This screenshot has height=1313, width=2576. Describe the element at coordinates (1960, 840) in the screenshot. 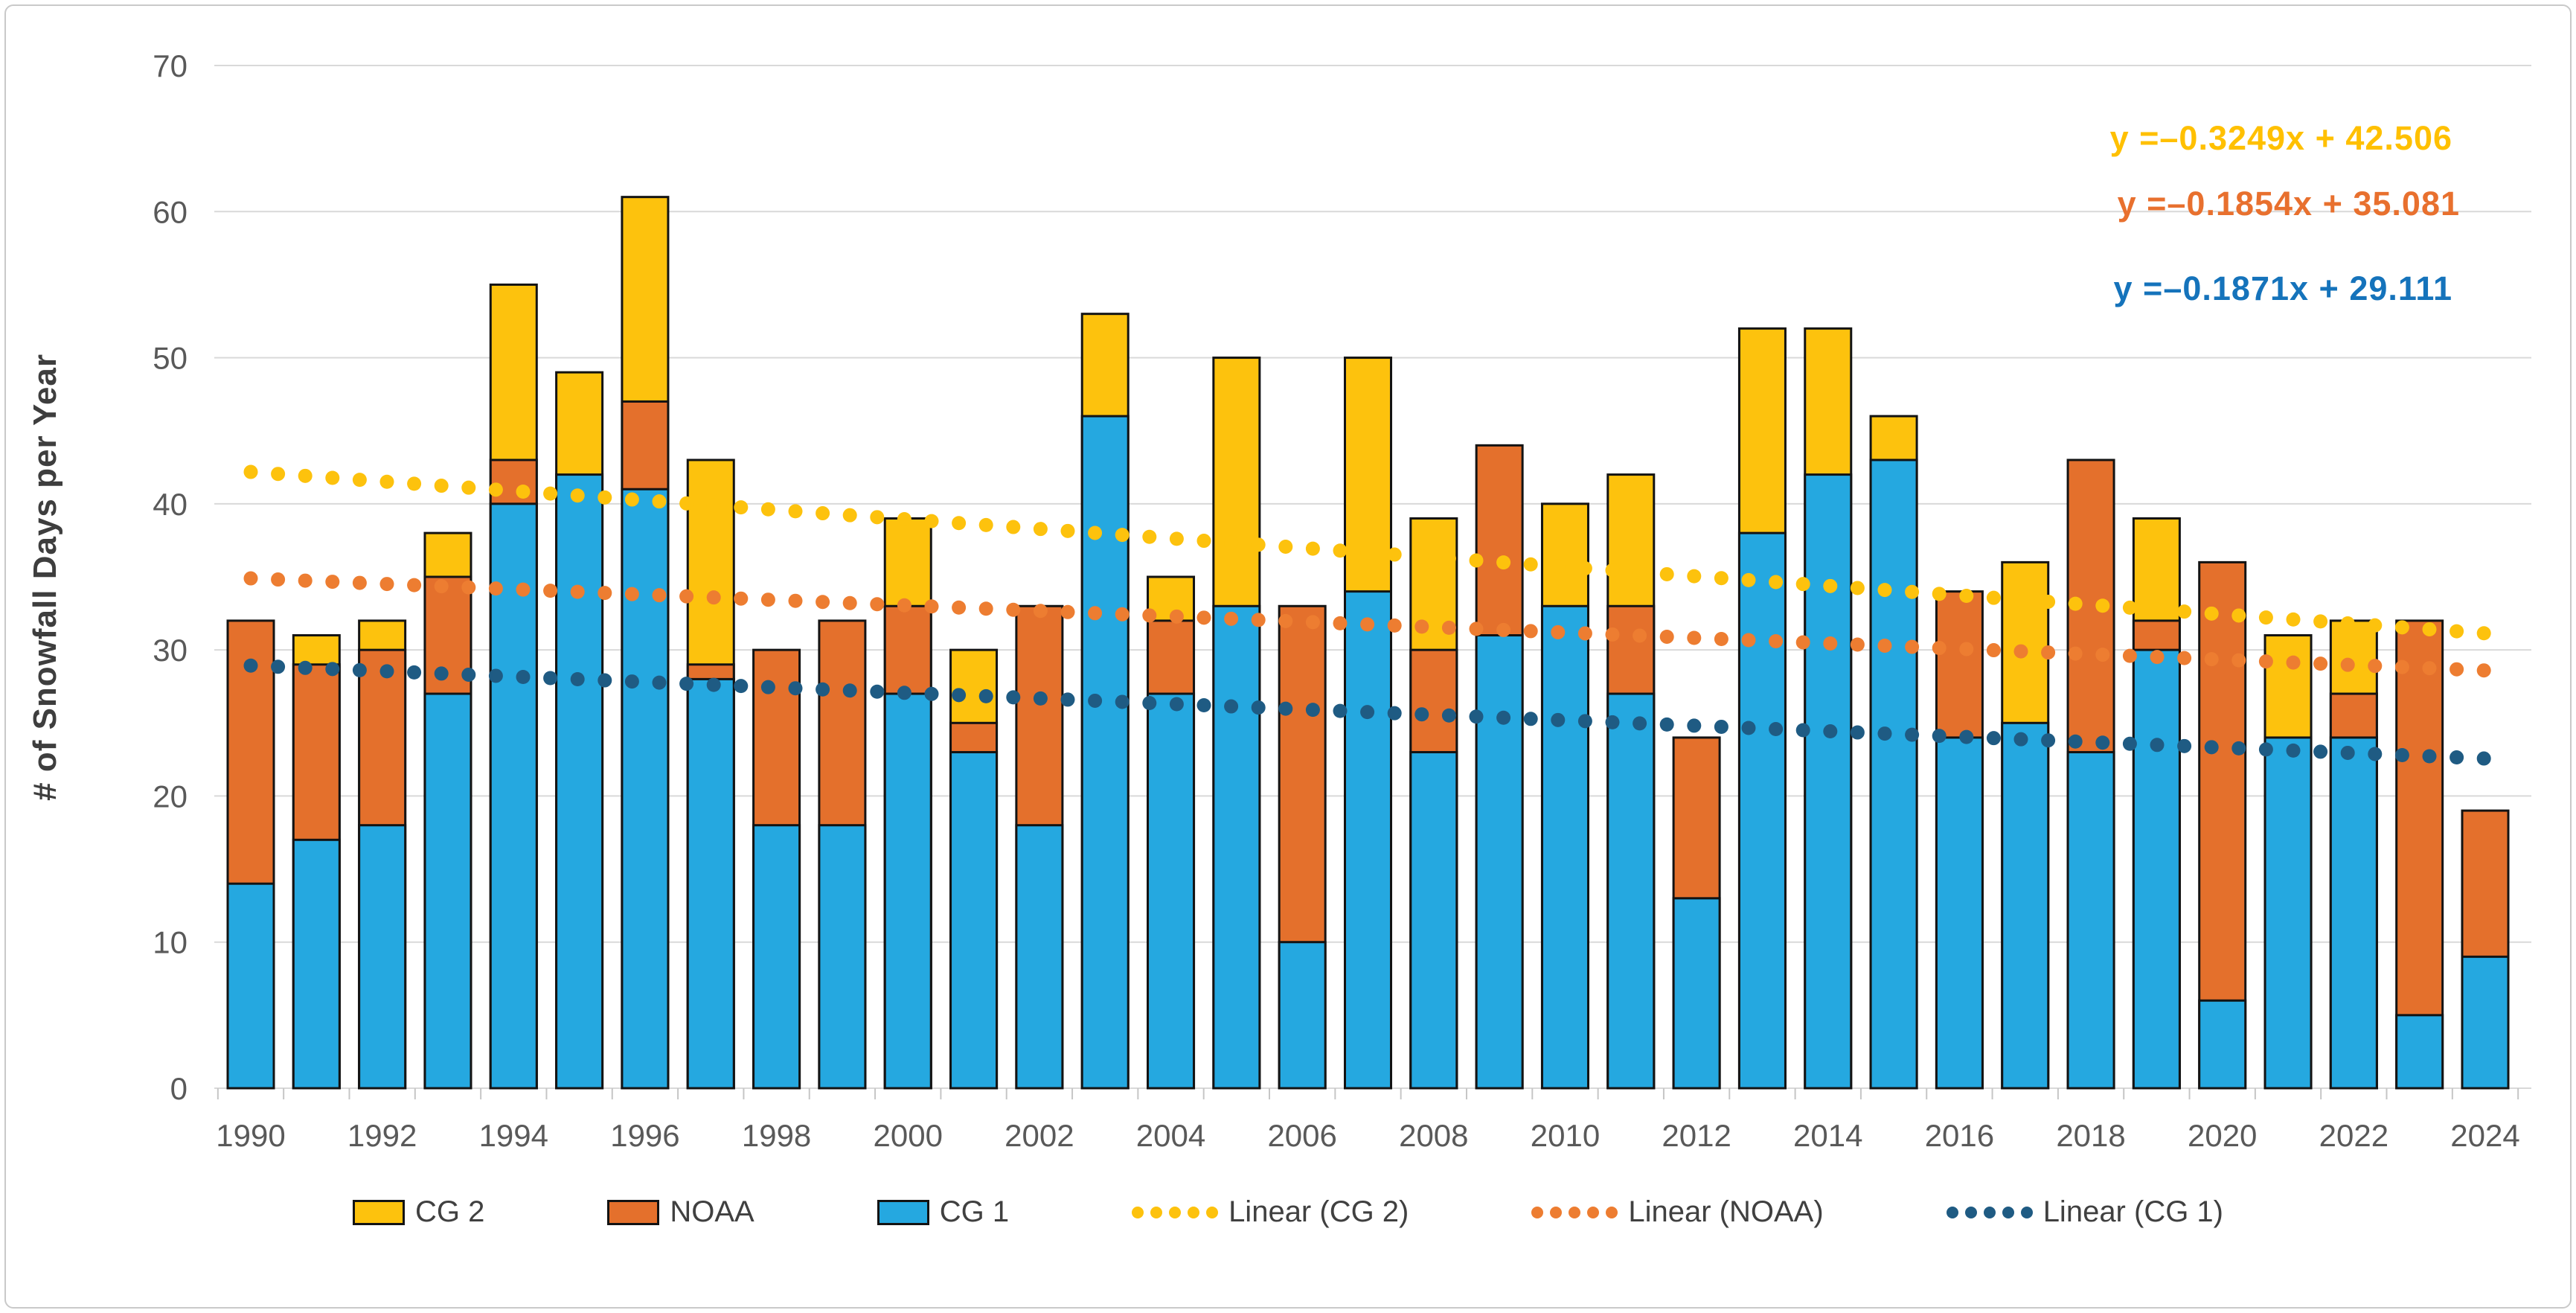

I see `bar-2016` at that location.